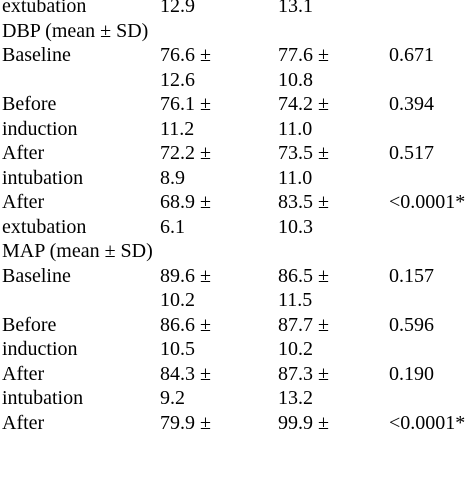 This screenshot has height=479, width=474. Describe the element at coordinates (177, 349) in the screenshot. I see `group1-value: 10.5` at that location.